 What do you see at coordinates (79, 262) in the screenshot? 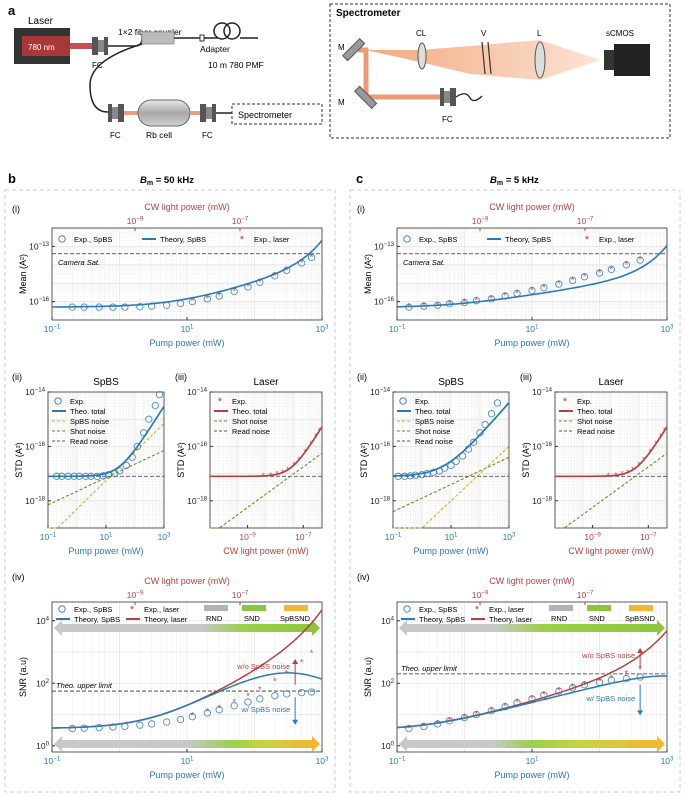
I see `camera-saturation-label: Camera Sat.` at bounding box center [79, 262].